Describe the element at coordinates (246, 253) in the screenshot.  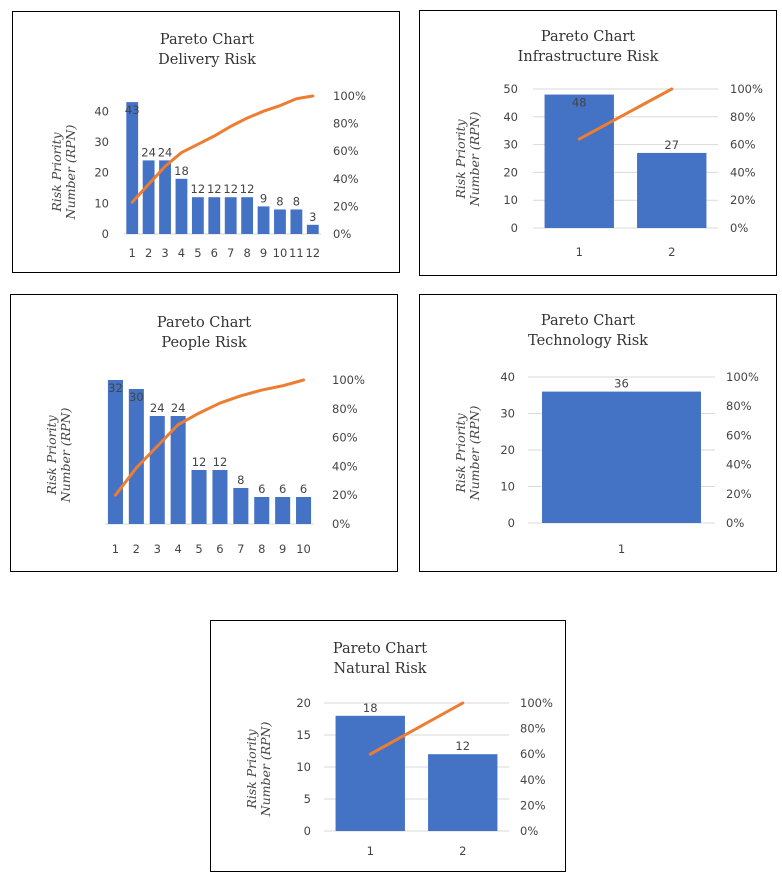
I see `x-tick-label: 8` at that location.